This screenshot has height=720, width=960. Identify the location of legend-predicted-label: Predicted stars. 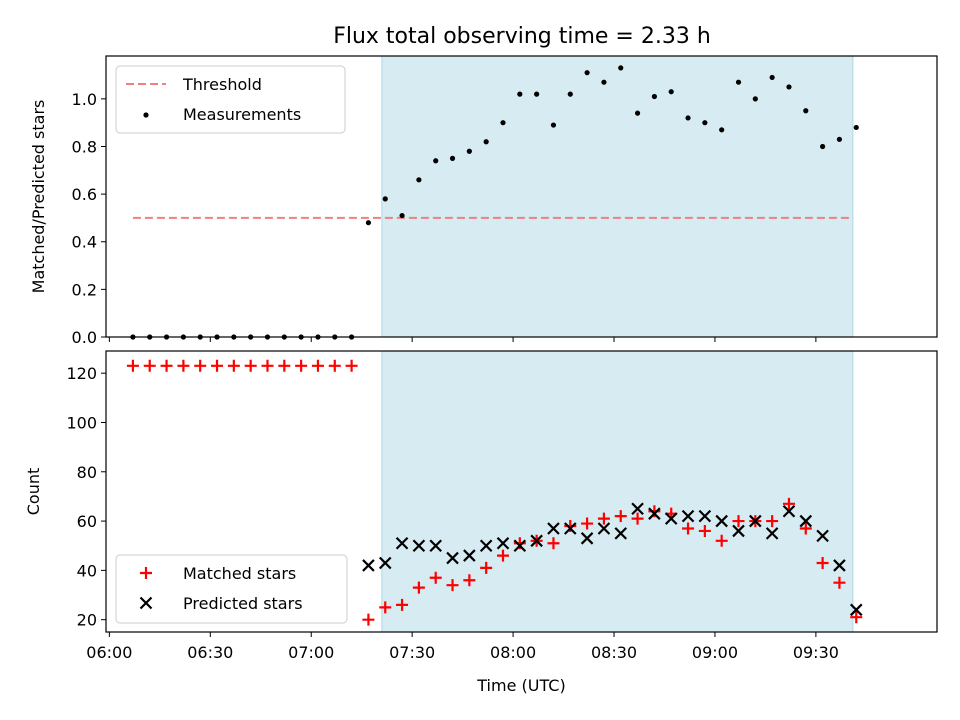
(243, 603).